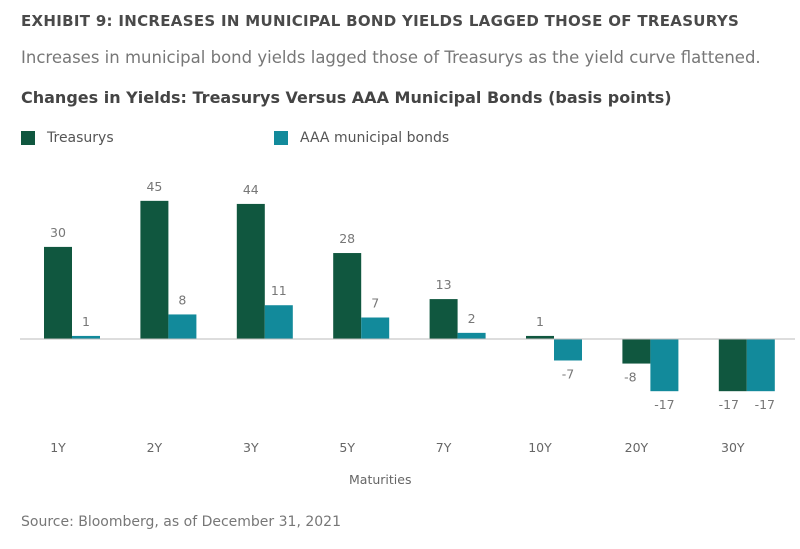  I want to click on data-label: 44, so click(251, 189).